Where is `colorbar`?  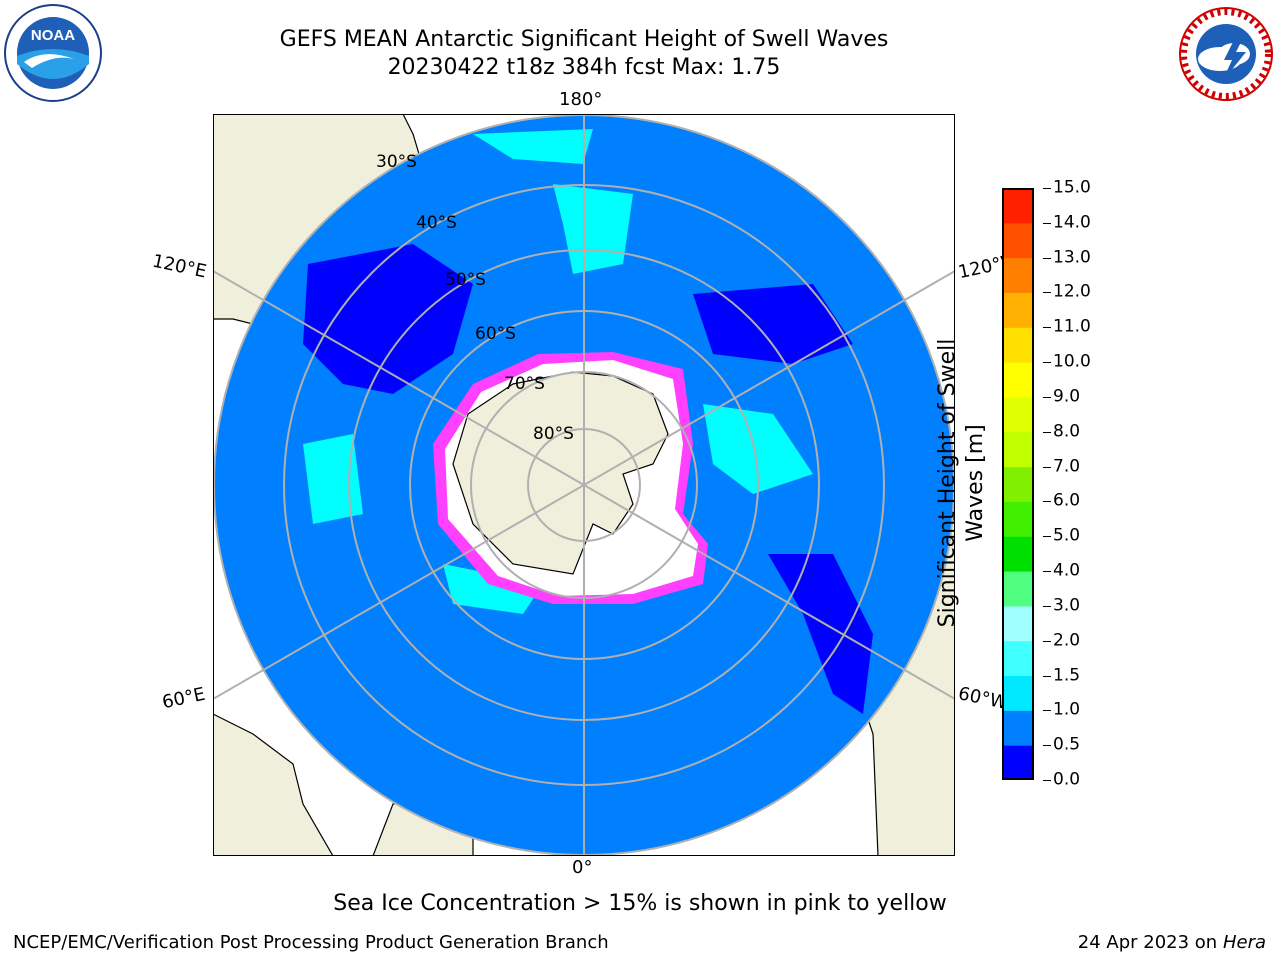 colorbar is located at coordinates (1018, 484).